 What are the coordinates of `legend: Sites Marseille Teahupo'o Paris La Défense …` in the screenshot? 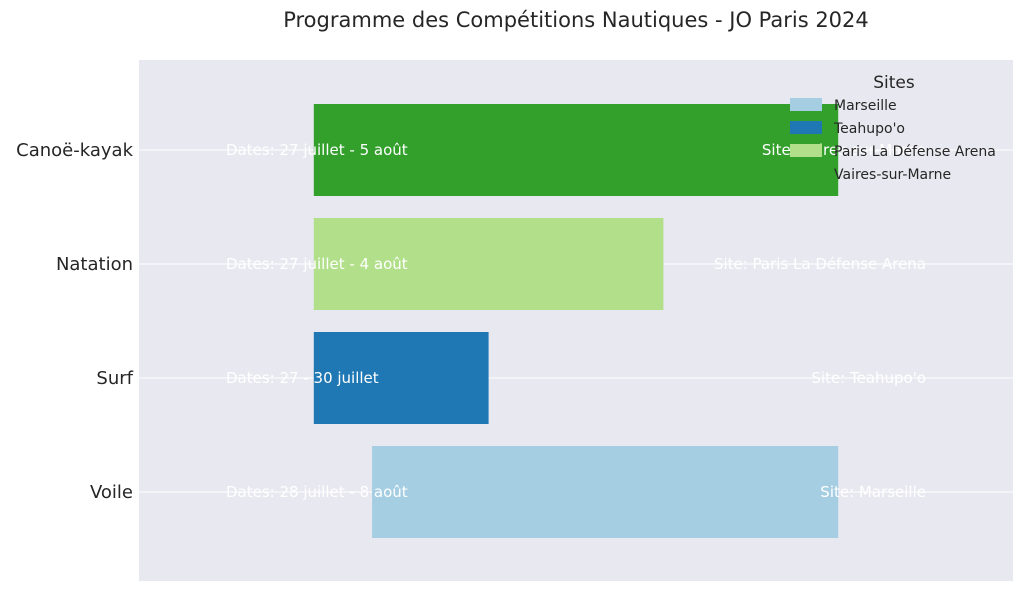 It's located at (893, 128).